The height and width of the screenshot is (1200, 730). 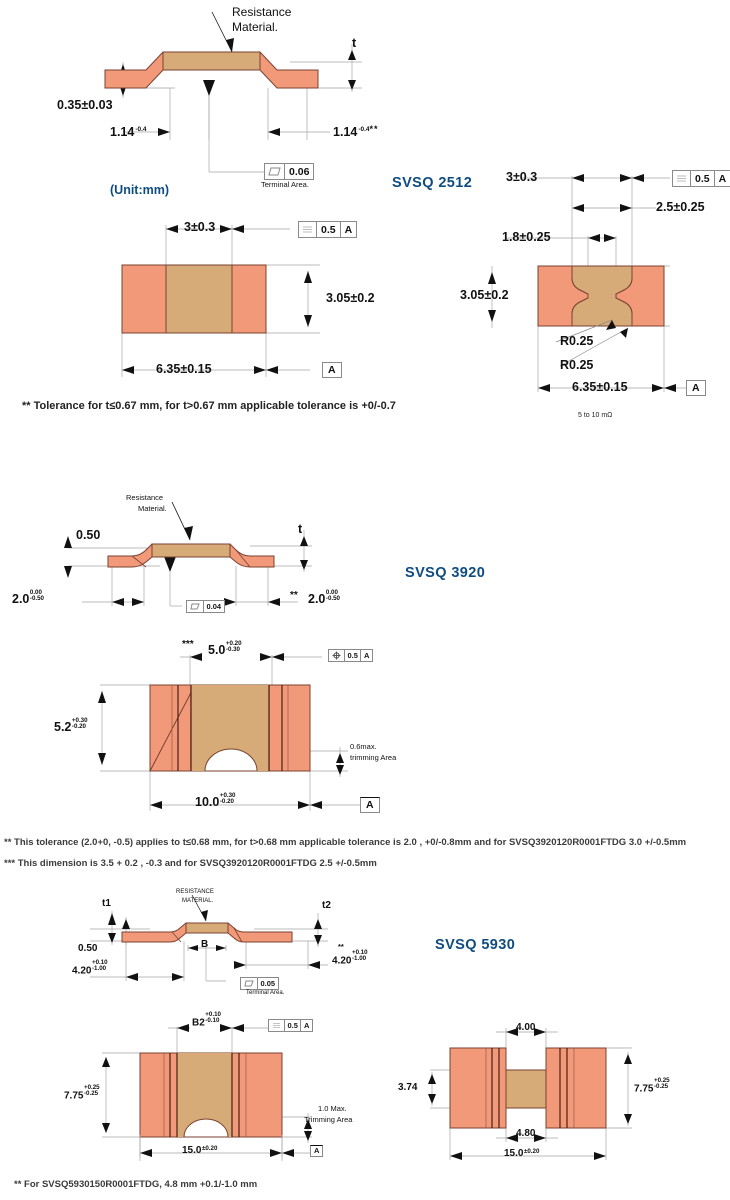 What do you see at coordinates (141, 129) in the screenshot?
I see `dim-left-1-14-tolerance: -0.4` at bounding box center [141, 129].